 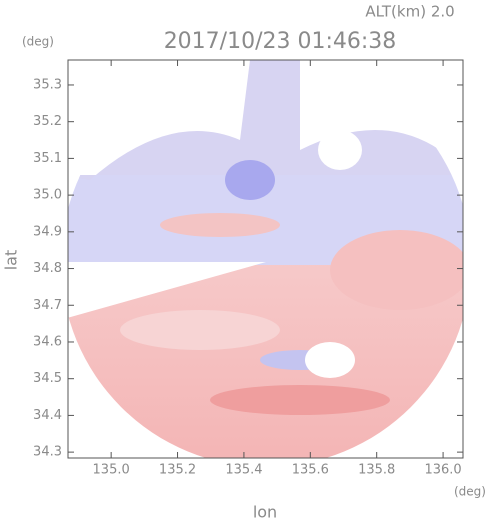 I want to click on y-tick-label: 35.3, so click(x=47, y=84).